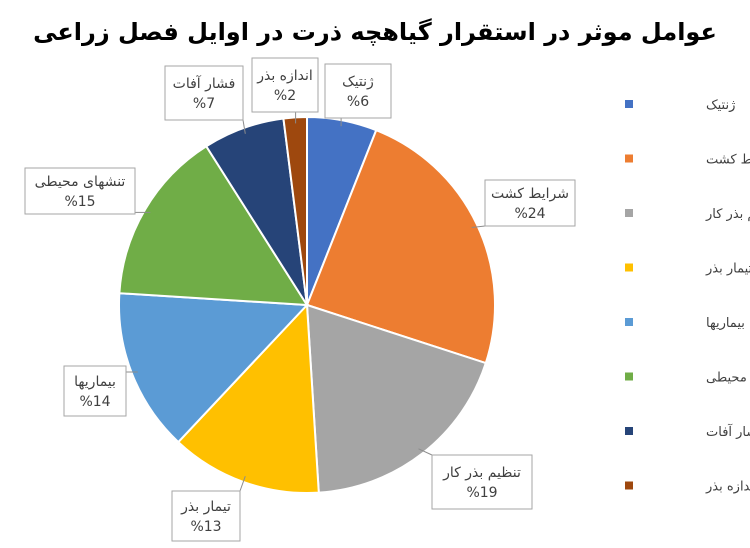 This screenshot has width=750, height=548. What do you see at coordinates (94, 402) in the screenshot?
I see `data-label-value: %14` at bounding box center [94, 402].